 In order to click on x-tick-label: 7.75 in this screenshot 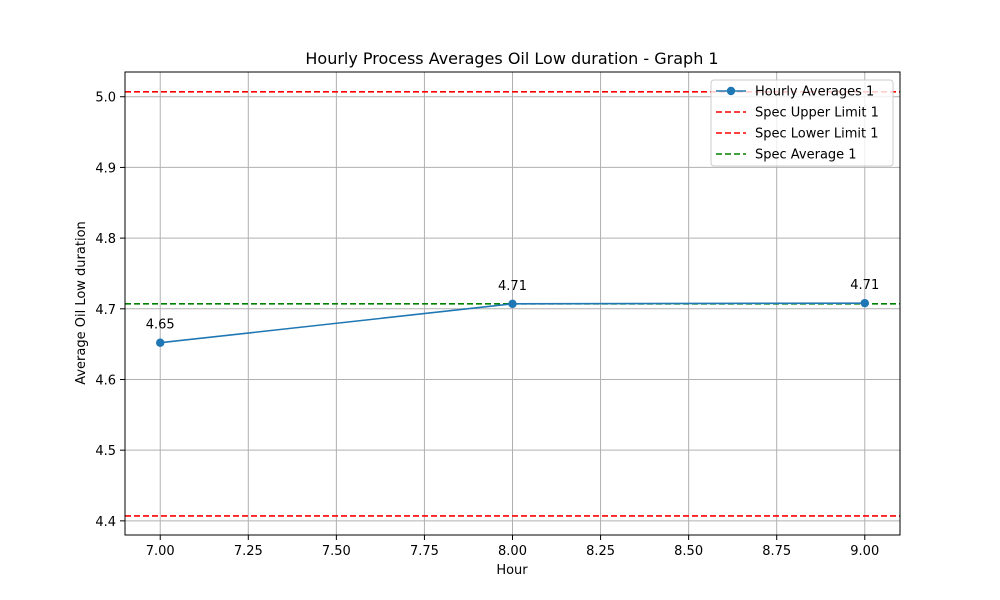, I will do `click(424, 551)`.